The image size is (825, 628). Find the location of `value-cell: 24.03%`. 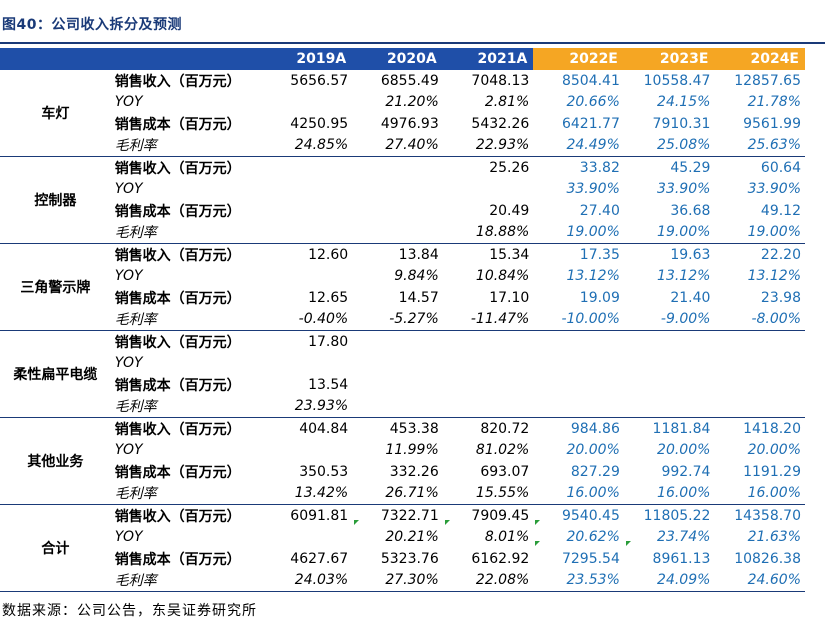

value-cell: 24.03% is located at coordinates (307, 580).